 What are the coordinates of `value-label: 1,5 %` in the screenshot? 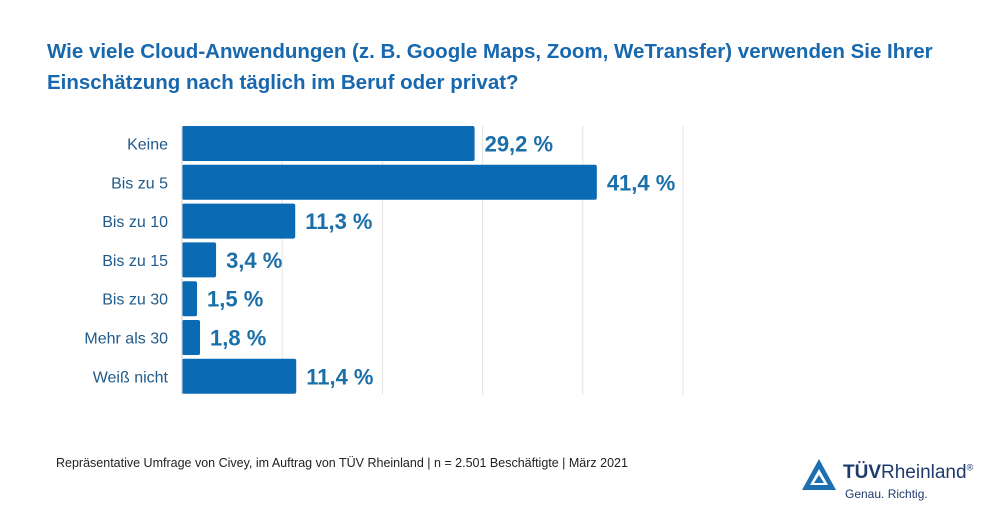 It's located at (235, 299).